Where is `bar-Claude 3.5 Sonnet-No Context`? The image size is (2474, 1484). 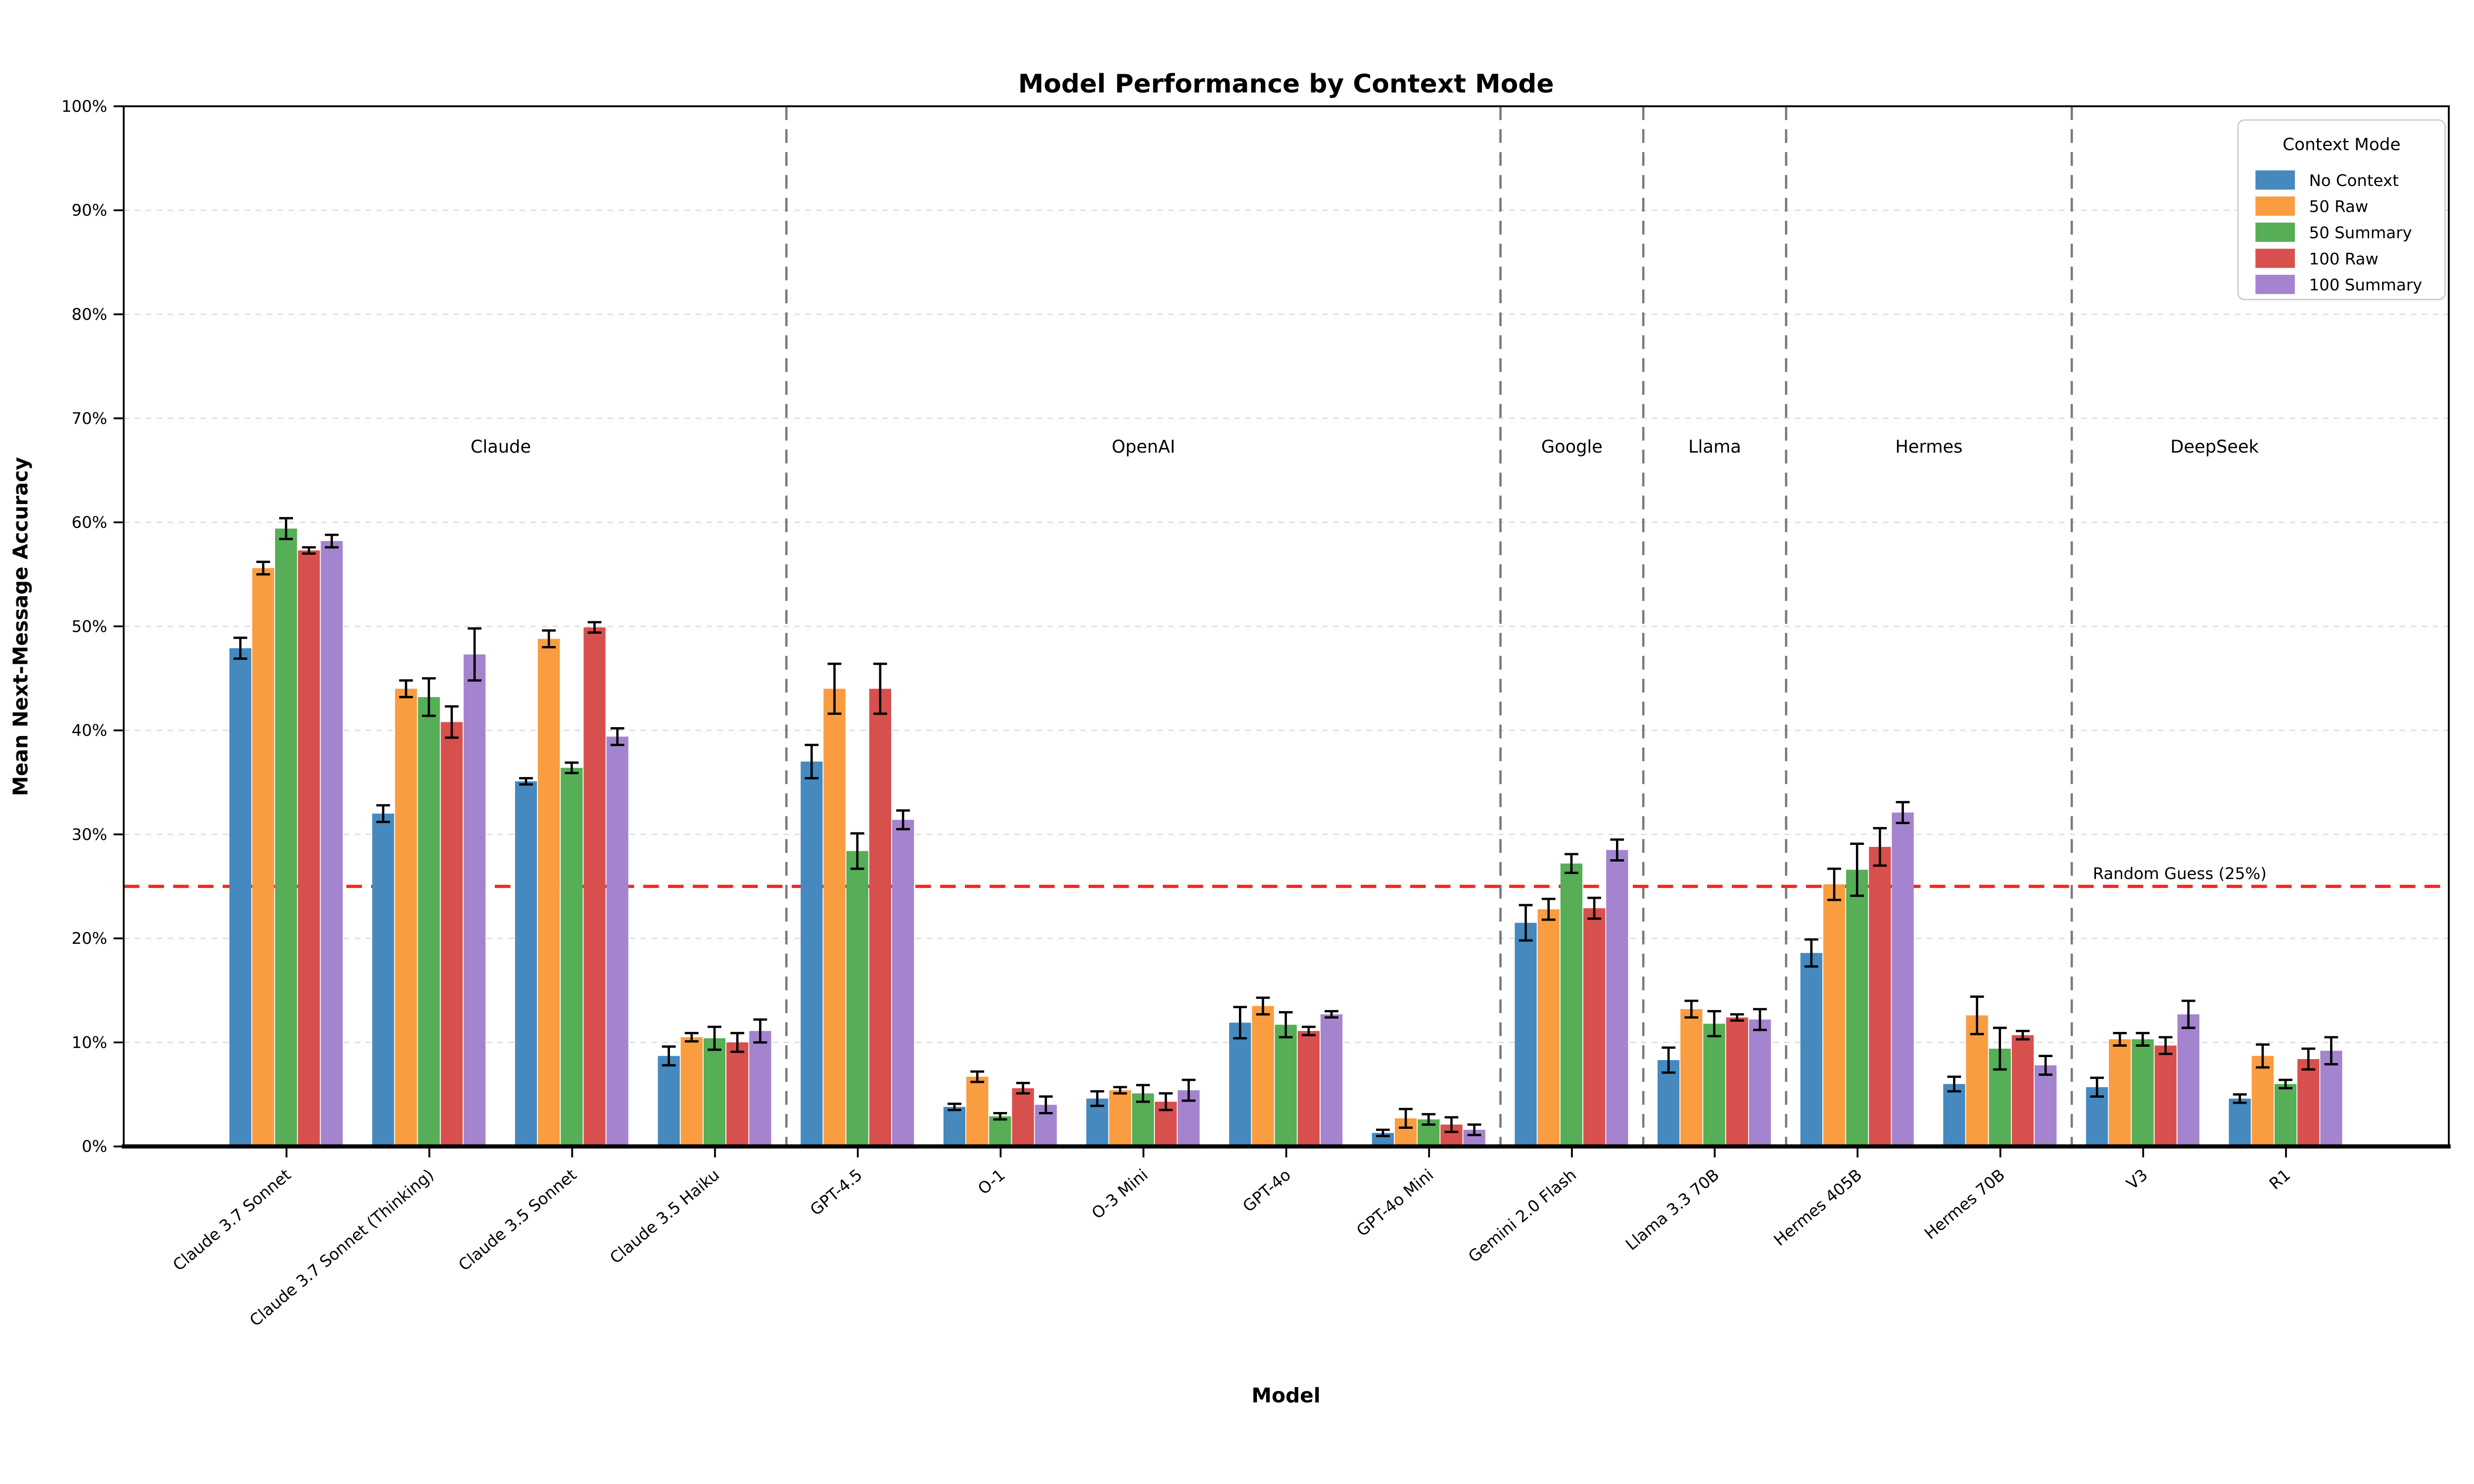
bar-Claude 3.5 Sonnet-No Context is located at coordinates (526, 964).